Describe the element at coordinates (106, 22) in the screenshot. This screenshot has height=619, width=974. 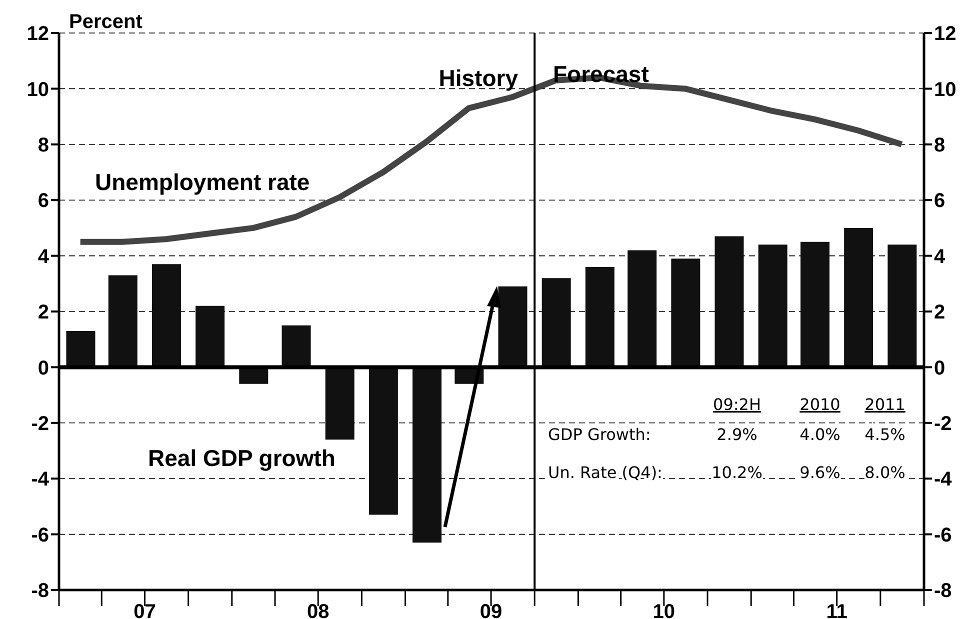
I see `y-axis-title: Percent` at that location.